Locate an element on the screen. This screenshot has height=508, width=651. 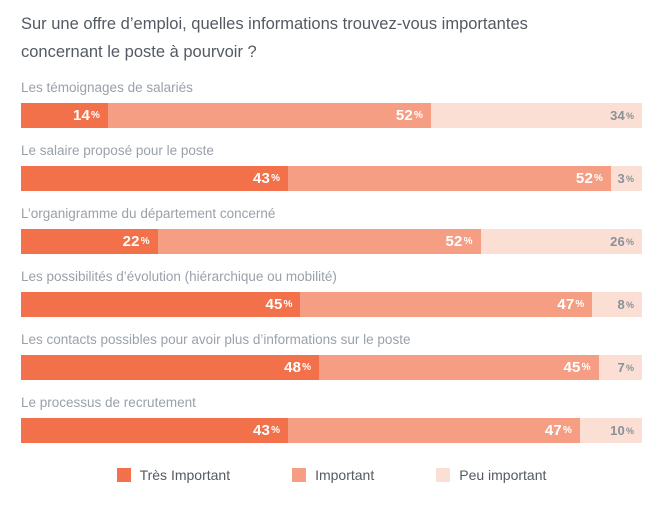
chart-row: Le salaire proposé pour le poste 43% 52% 3% is located at coordinates (331, 166).